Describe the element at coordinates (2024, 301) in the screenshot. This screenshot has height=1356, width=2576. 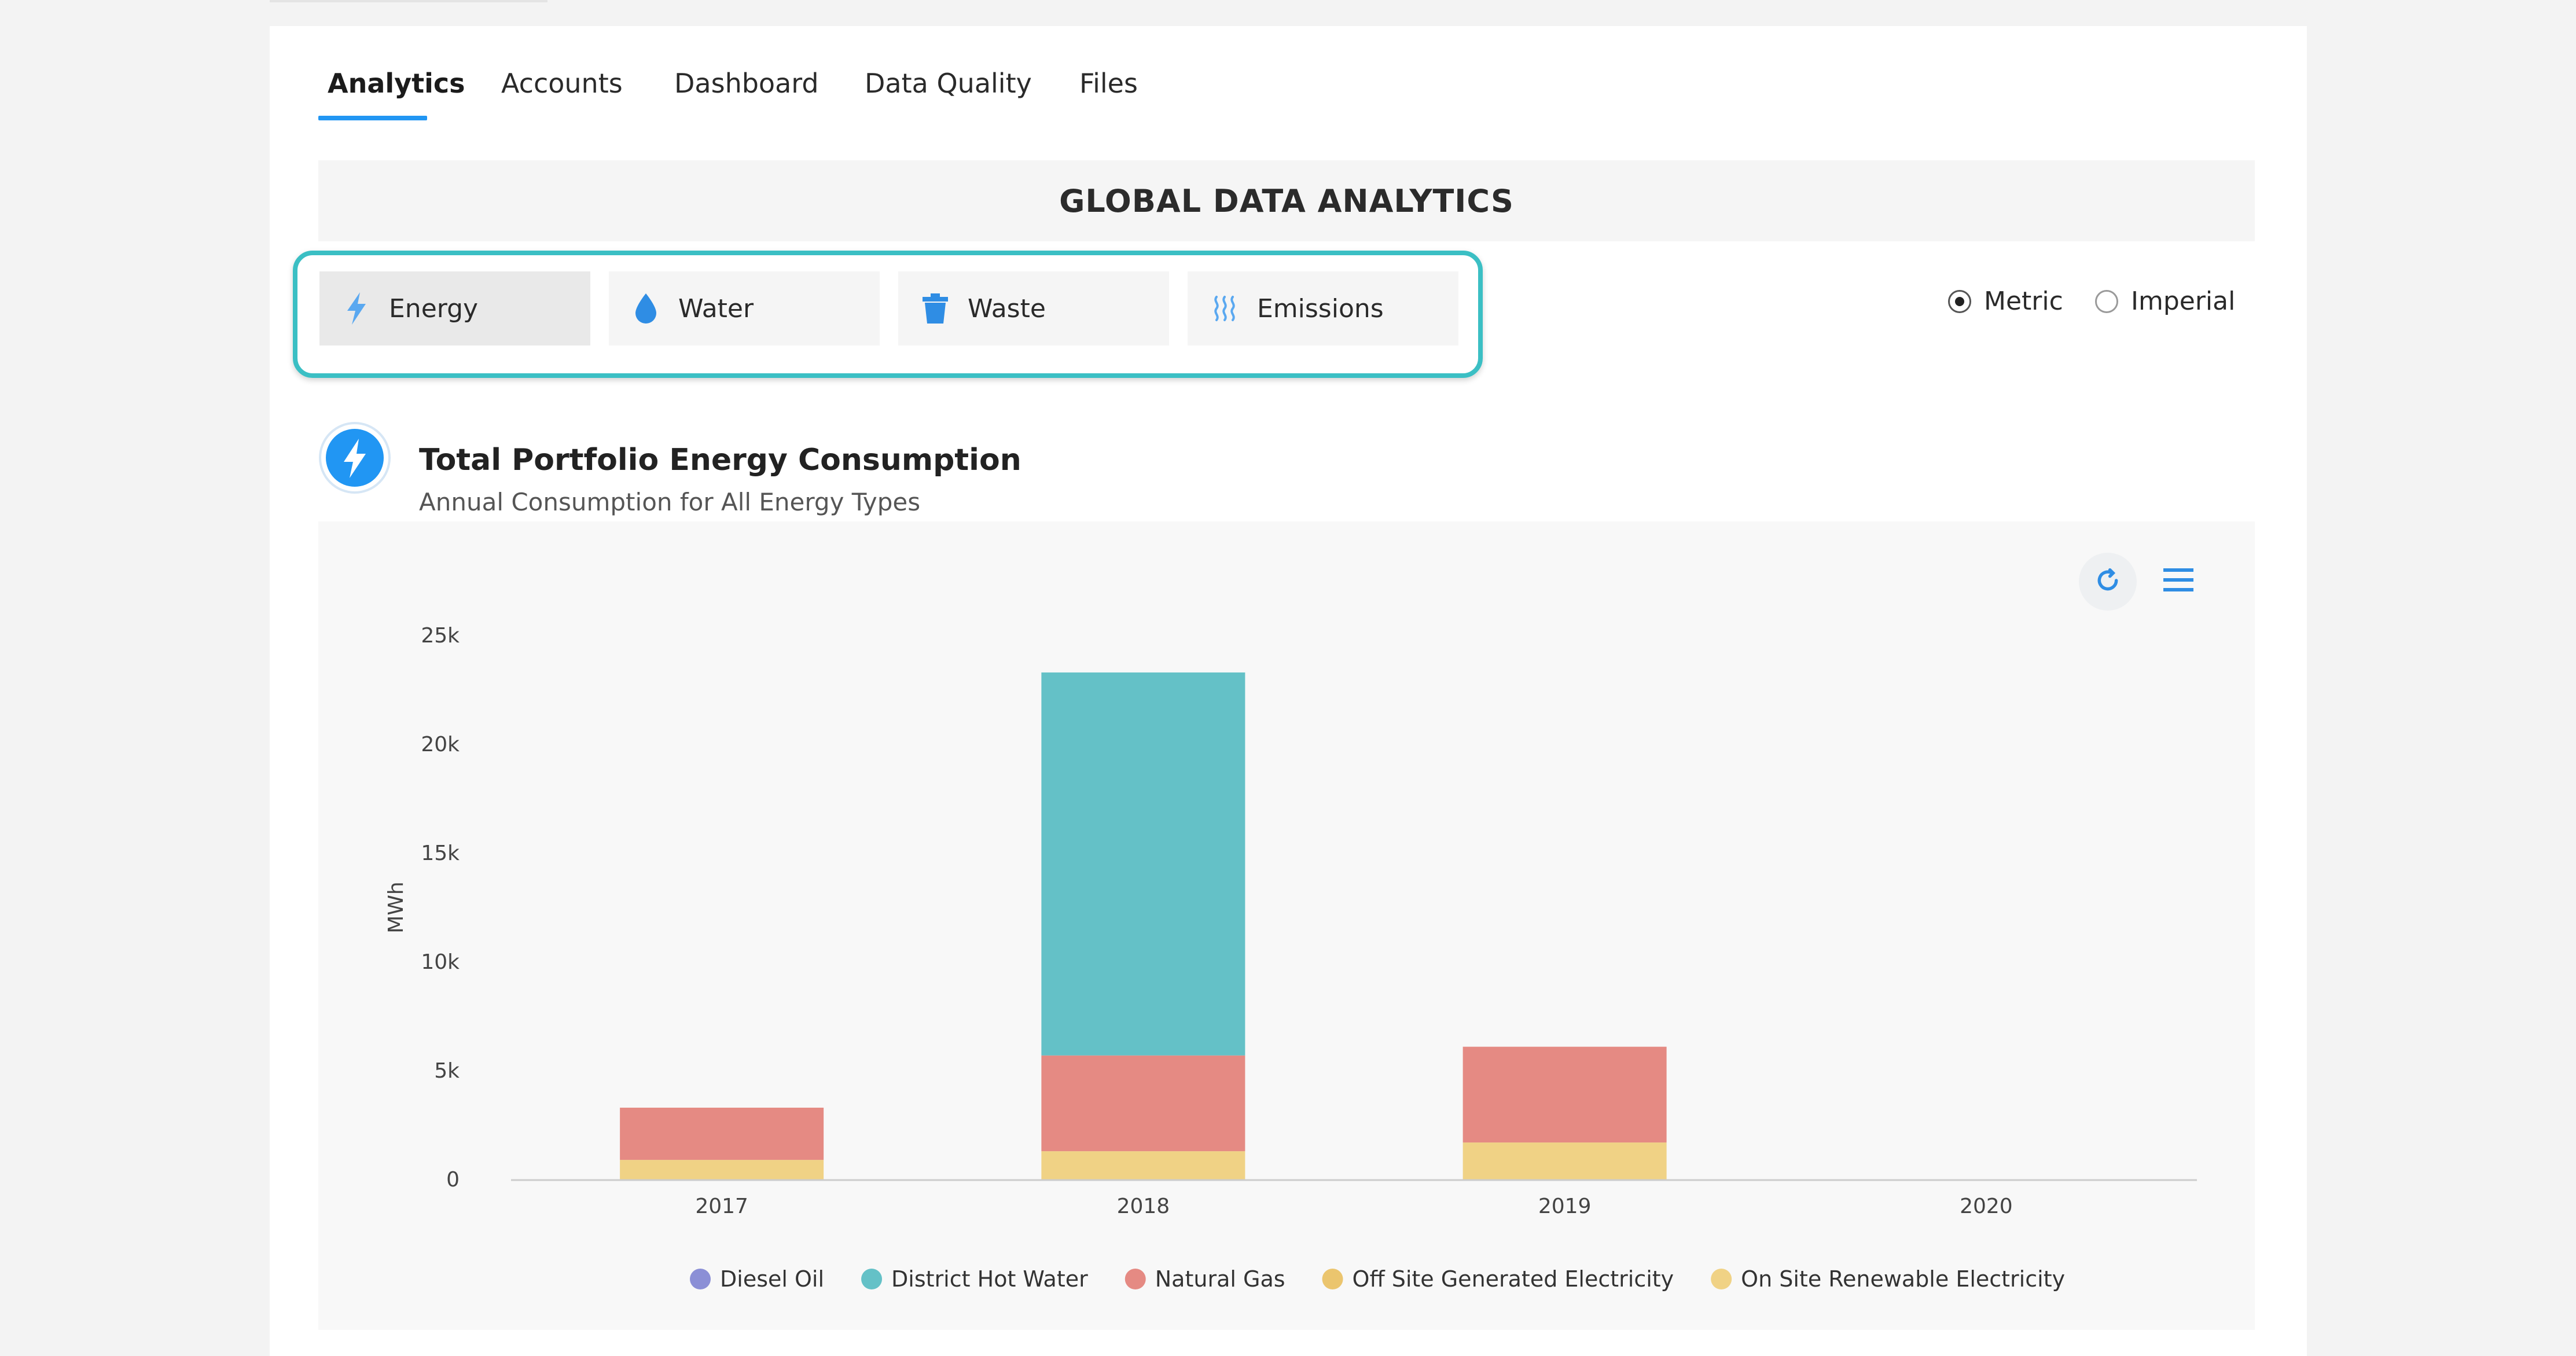
I see `metric-label: Metric` at that location.